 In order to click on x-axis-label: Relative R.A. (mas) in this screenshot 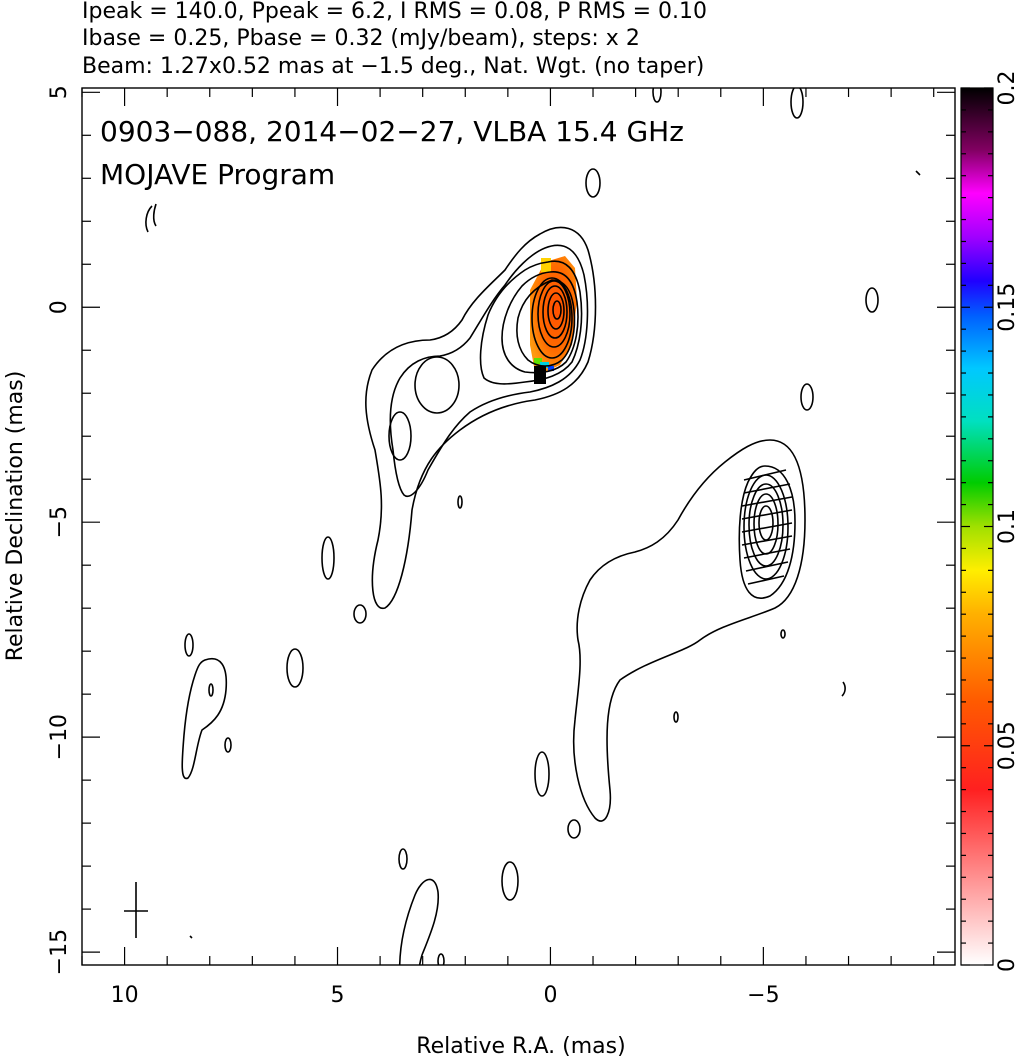, I will do `click(520, 1046)`.